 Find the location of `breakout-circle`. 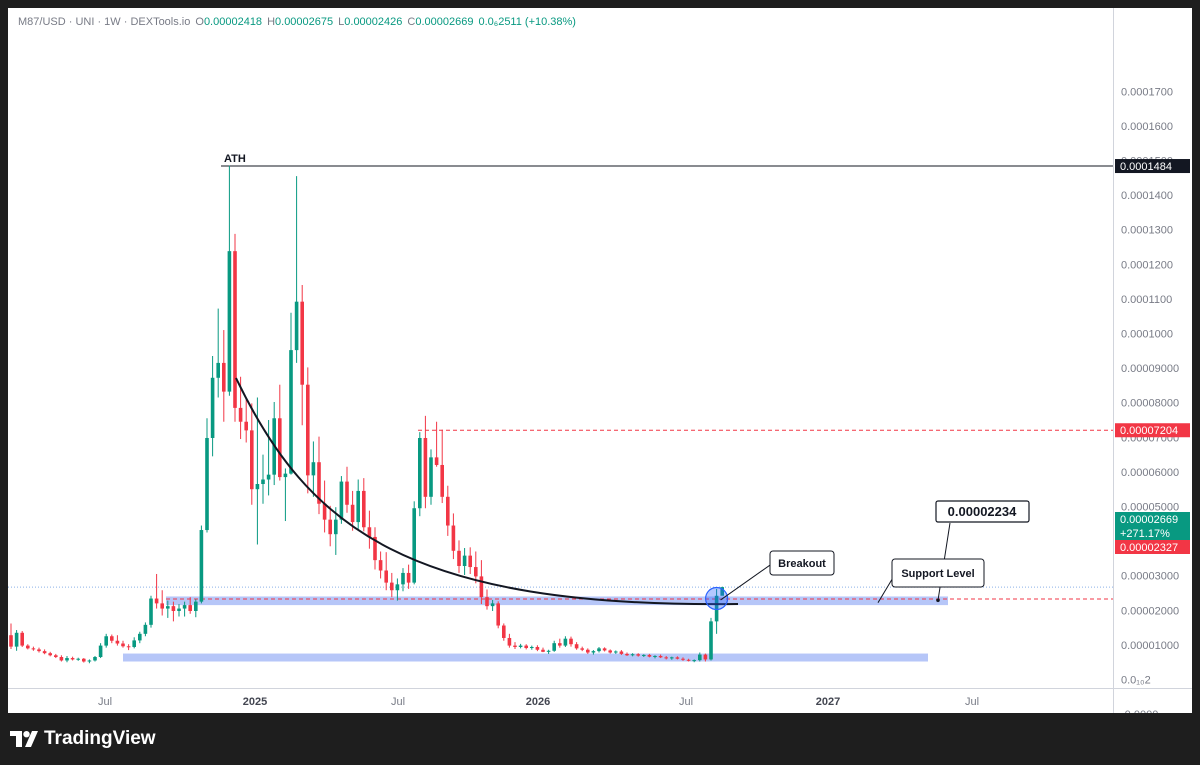

breakout-circle is located at coordinates (716, 598).